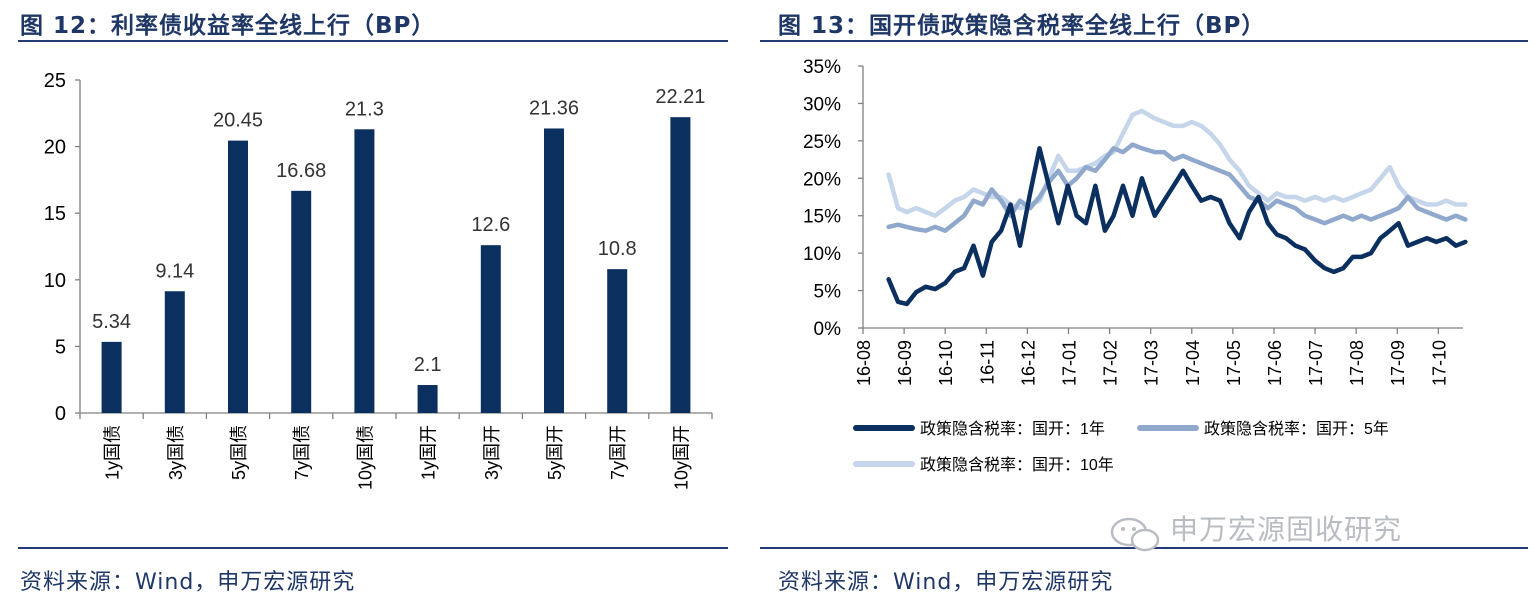 Image resolution: width=1534 pixels, height=599 pixels. Describe the element at coordinates (55, 81) in the screenshot. I see `y-tick-label: 25` at that location.